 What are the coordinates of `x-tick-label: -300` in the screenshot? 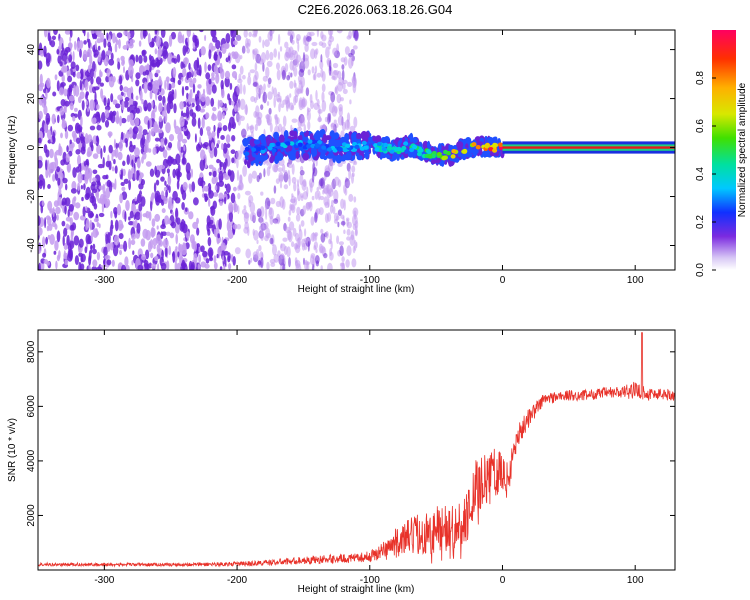 It's located at (104, 280).